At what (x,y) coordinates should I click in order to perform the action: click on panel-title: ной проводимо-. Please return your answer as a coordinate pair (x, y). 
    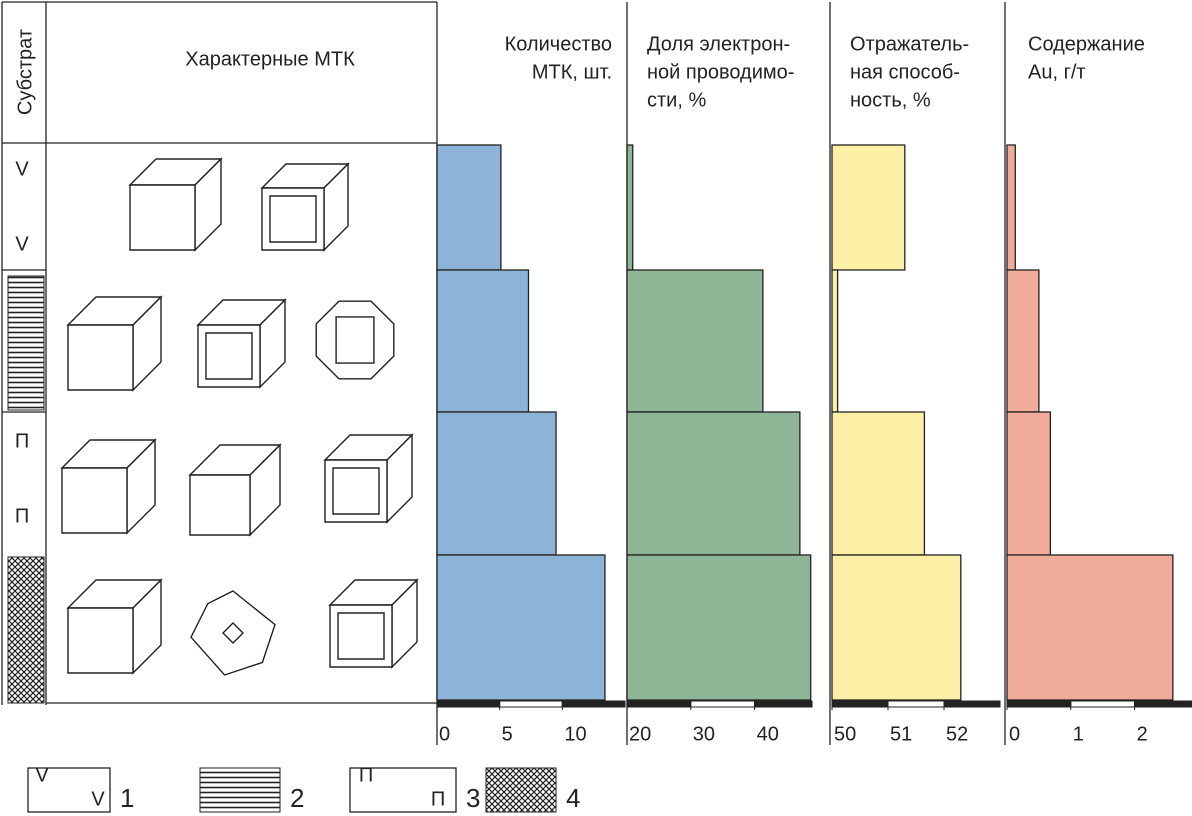
    Looking at the image, I should click on (720, 72).